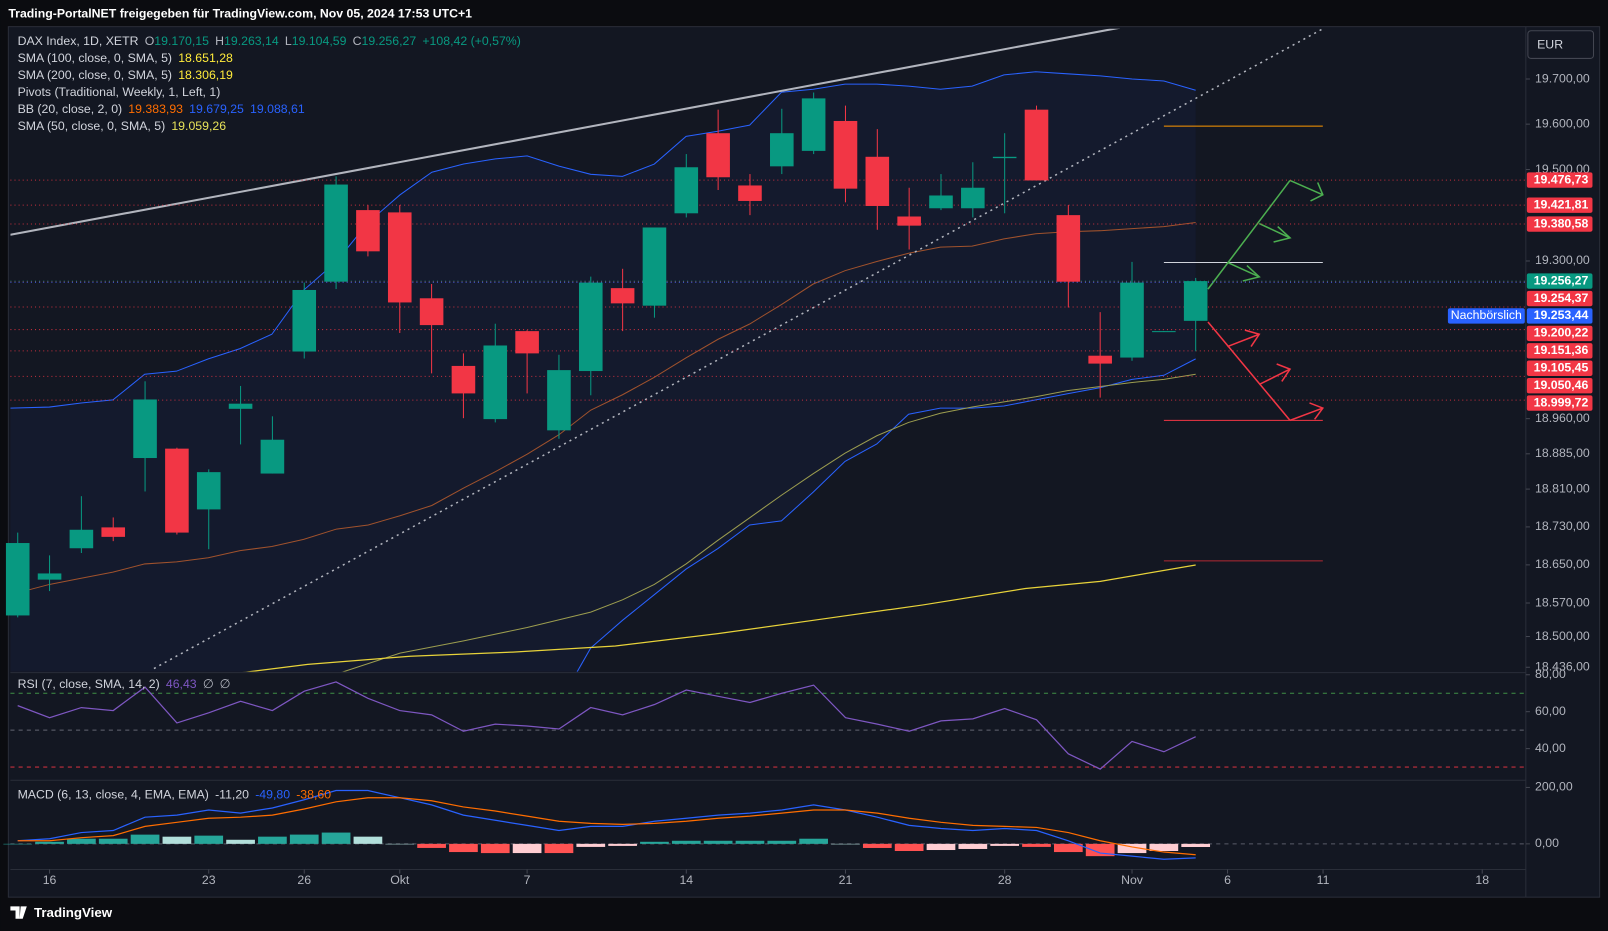 This screenshot has height=931, width=1608. What do you see at coordinates (1132, 880) in the screenshot?
I see `x-tick-label: Nov` at bounding box center [1132, 880].